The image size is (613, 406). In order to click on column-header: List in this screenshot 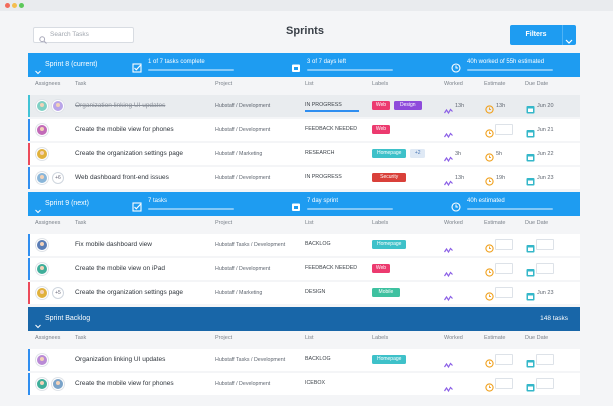, I will do `click(309, 223)`.